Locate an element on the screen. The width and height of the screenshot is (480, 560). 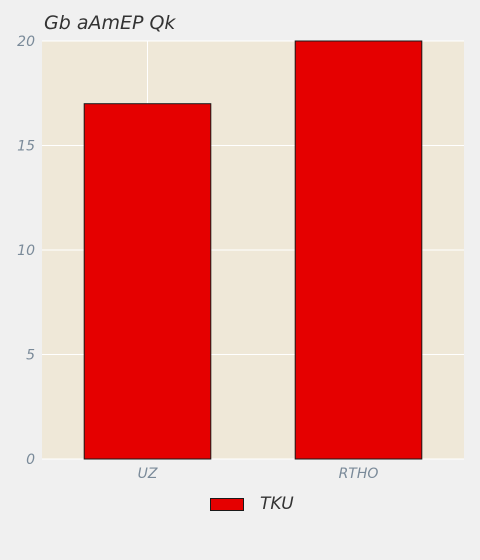
y-axis-ticks: 0 5 10 15 20 is located at coordinates (26, 251).